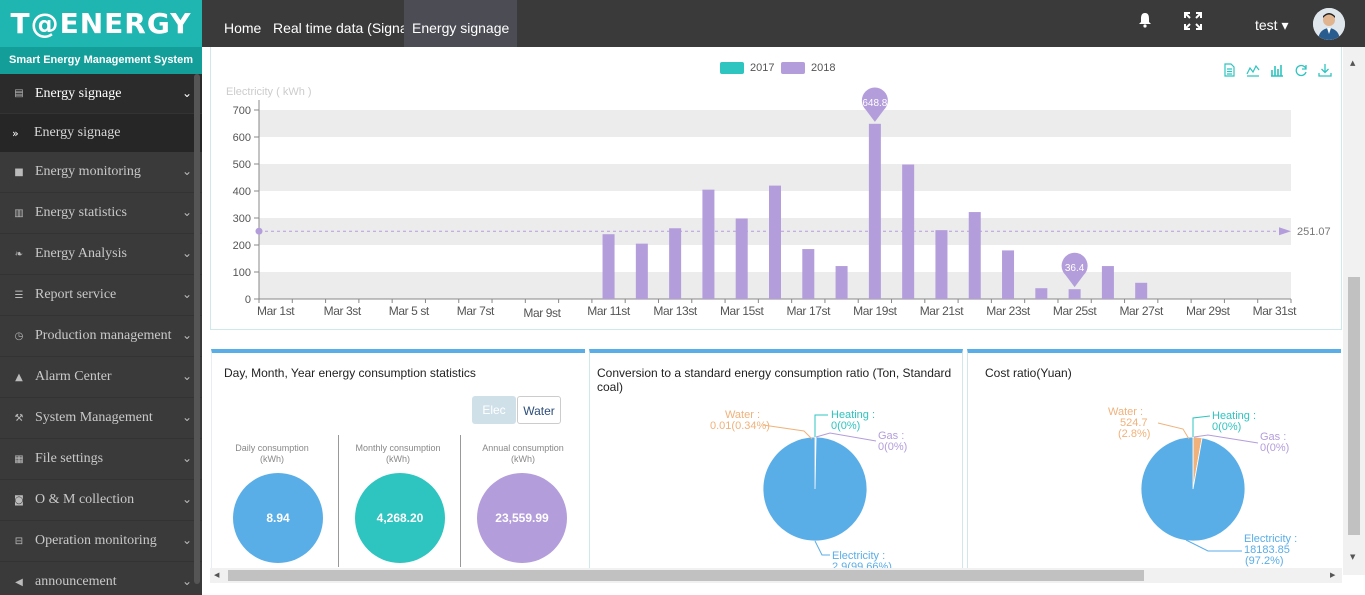 This screenshot has width=1365, height=595. Describe the element at coordinates (1277, 70) in the screenshot. I see `bar-chart-icon` at that location.